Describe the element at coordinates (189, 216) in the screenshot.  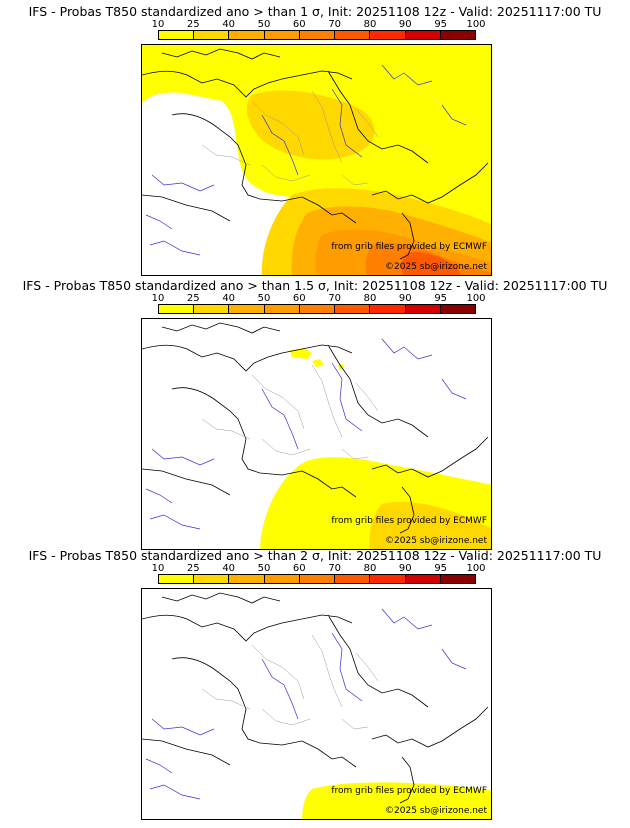
I see `land-unshaded-iberia` at that location.